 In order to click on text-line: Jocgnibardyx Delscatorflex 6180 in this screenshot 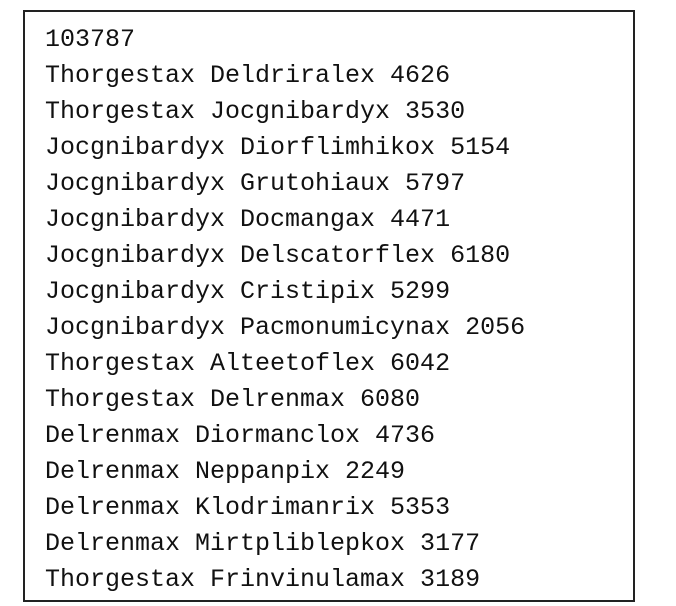, I will do `click(278, 255)`.